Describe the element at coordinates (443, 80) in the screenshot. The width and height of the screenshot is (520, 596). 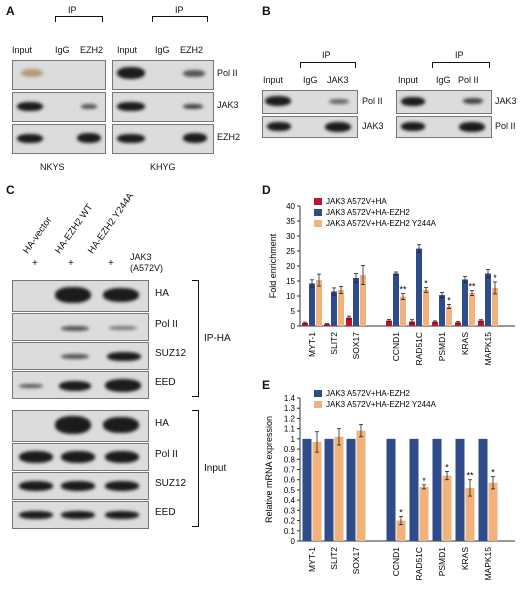
I see `panel-b-right-lane-igg: IgG` at that location.